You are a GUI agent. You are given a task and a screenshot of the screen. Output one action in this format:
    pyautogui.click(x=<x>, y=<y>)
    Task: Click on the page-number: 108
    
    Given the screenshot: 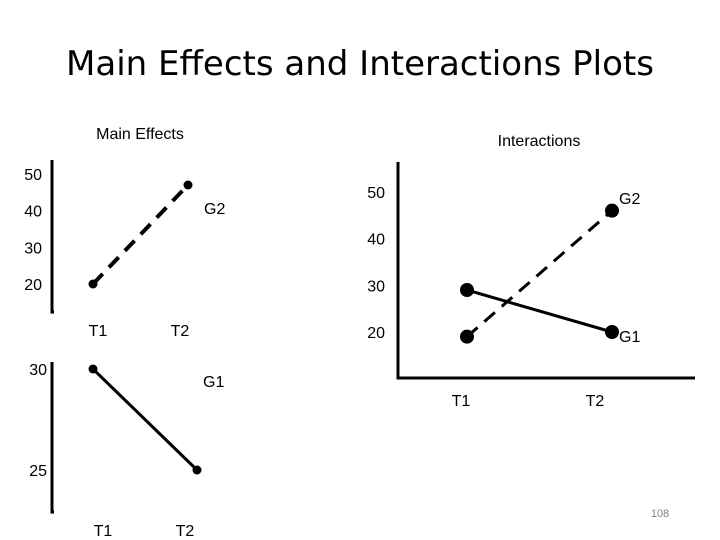 What is the action you would take?
    pyautogui.click(x=660, y=514)
    